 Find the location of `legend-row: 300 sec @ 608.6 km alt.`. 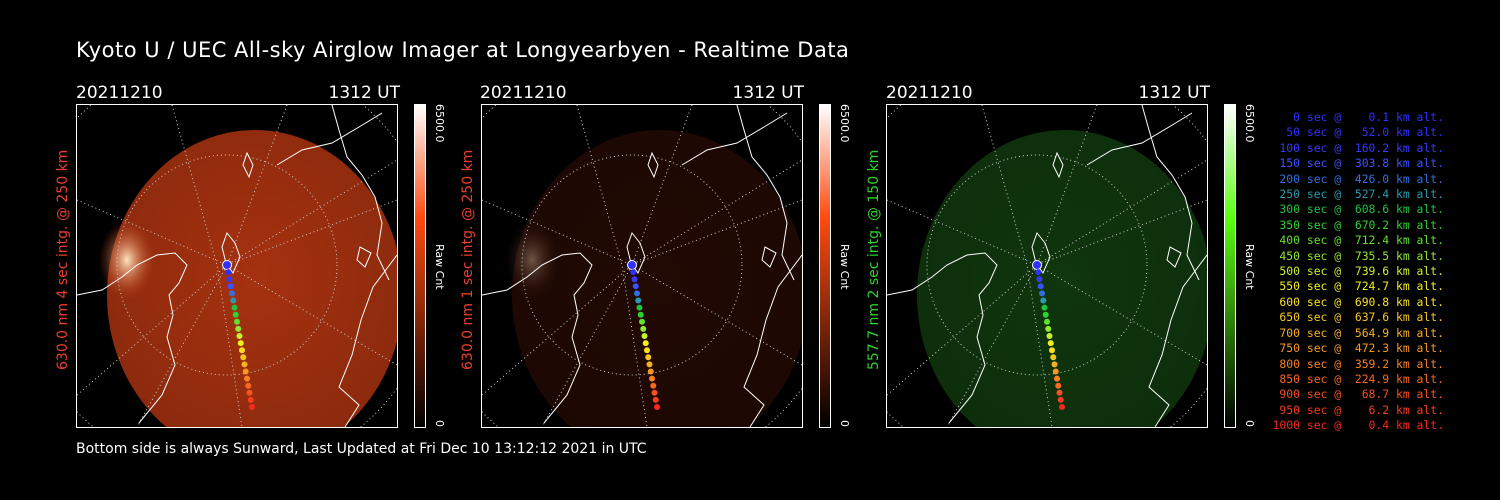

legend-row: 300 sec @ 608.6 km alt. is located at coordinates (1358, 209).